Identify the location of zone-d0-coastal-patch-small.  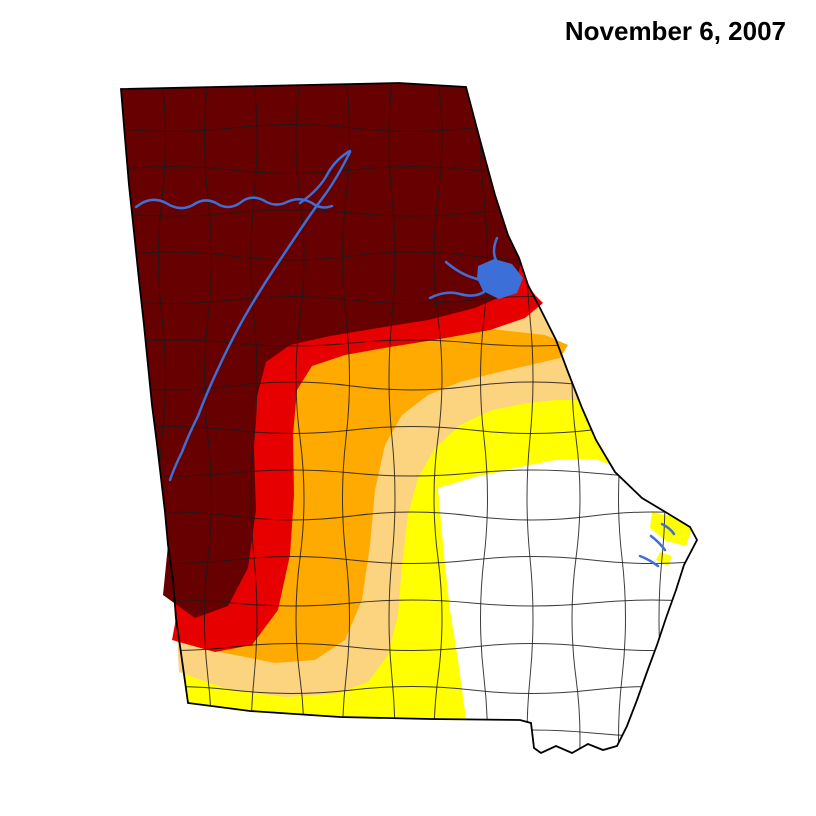
(664, 559).